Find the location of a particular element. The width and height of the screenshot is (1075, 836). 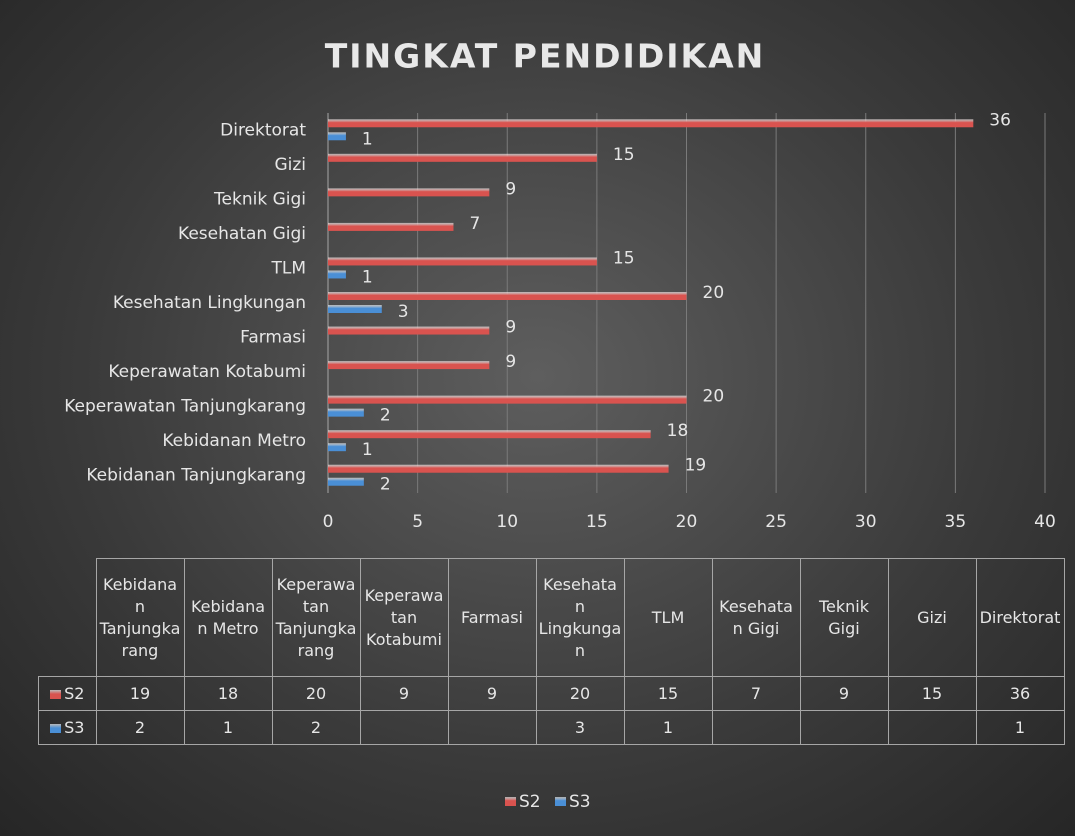

y-tick-label: Teknik Gigi is located at coordinates (259, 199).